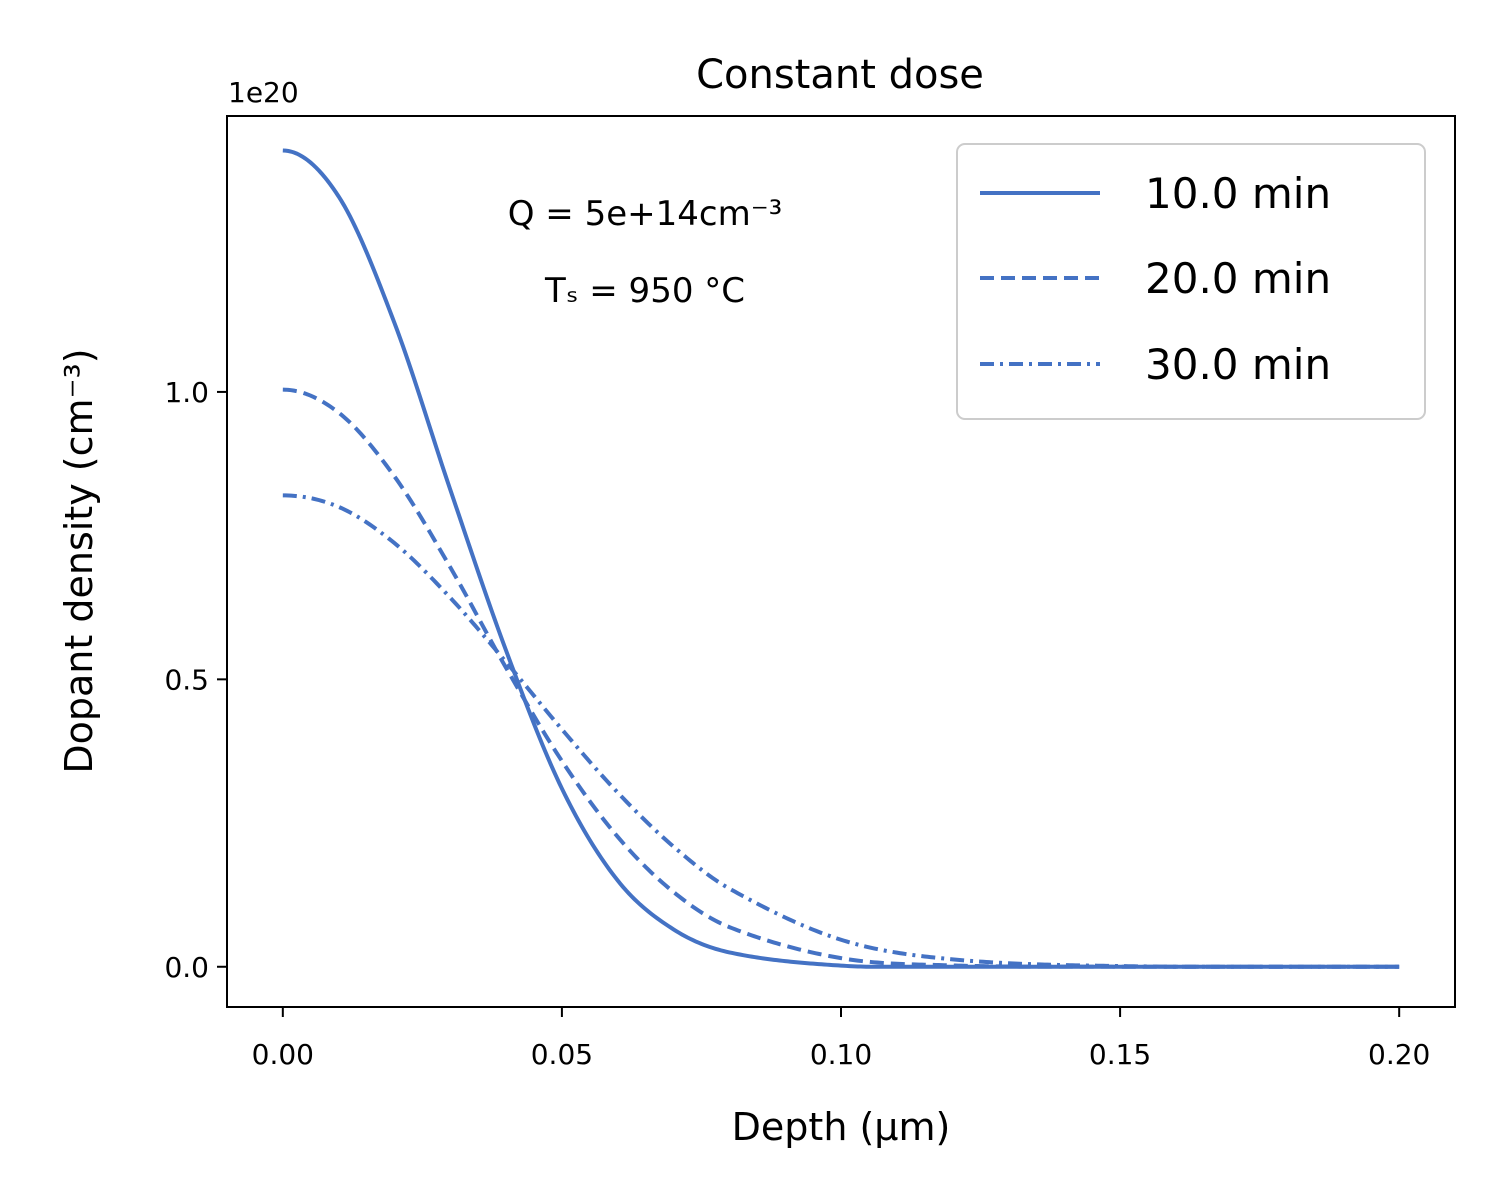  I want to click on x-tick-label: 0.20, so click(1399, 1054).